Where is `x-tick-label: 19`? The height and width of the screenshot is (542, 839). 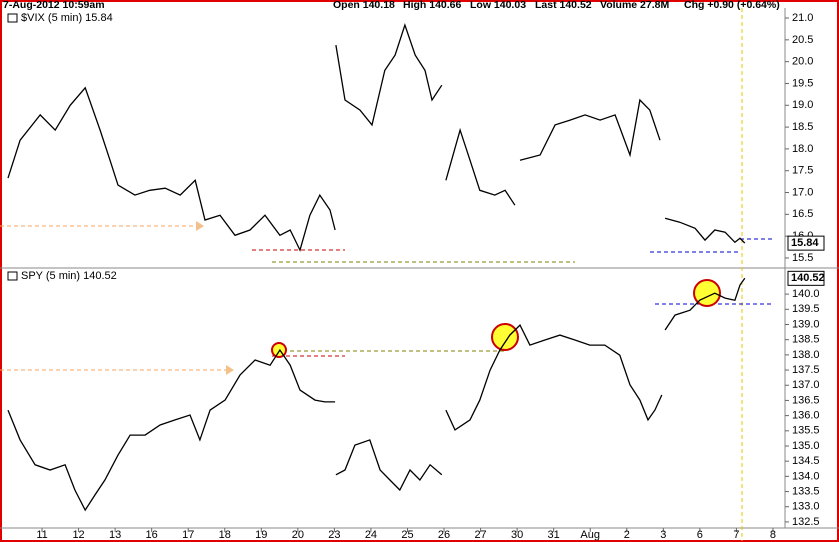 x-tick-label: 19 is located at coordinates (261, 535).